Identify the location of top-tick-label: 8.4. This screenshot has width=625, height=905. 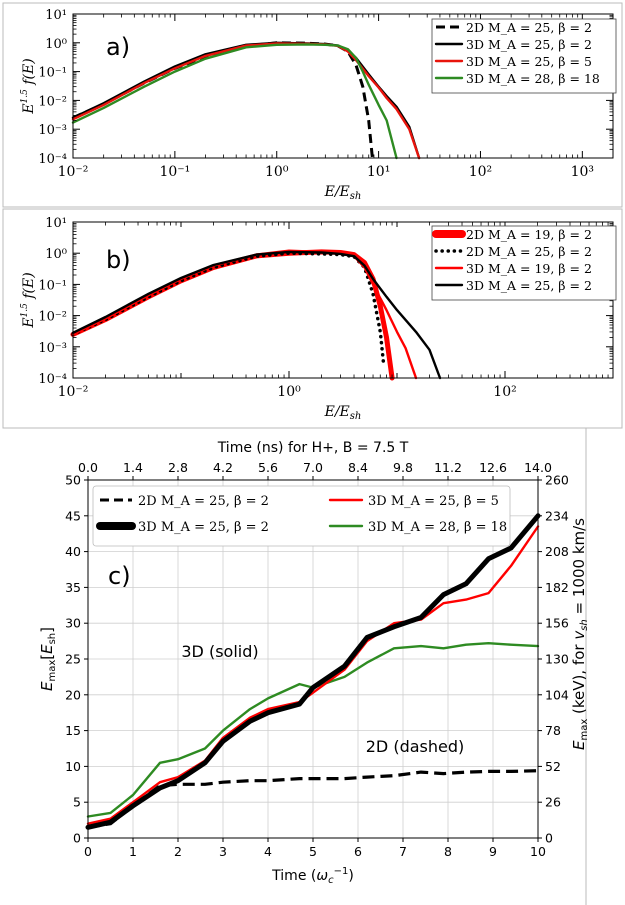
(358, 467).